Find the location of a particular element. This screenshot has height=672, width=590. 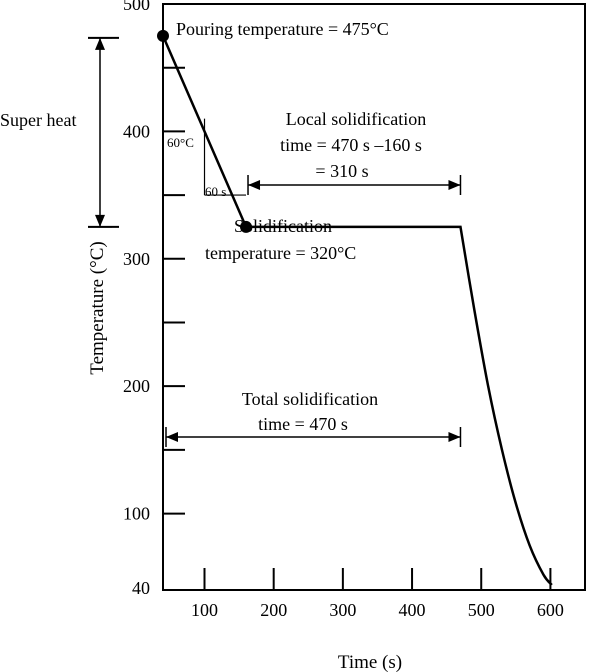

total-solidification-arrow-head-end is located at coordinates (454, 437).